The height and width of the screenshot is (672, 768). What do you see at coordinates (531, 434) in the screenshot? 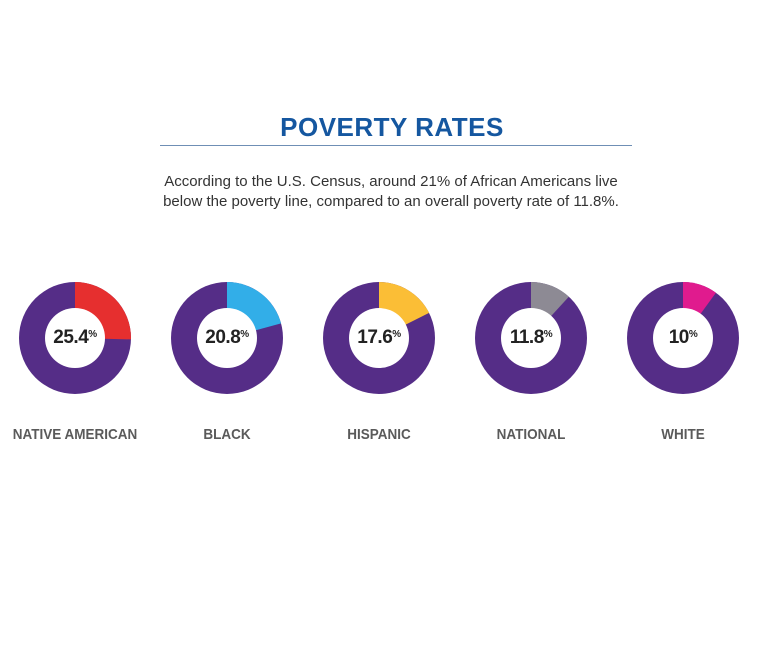
I see `category-label: NATIONAL` at bounding box center [531, 434].